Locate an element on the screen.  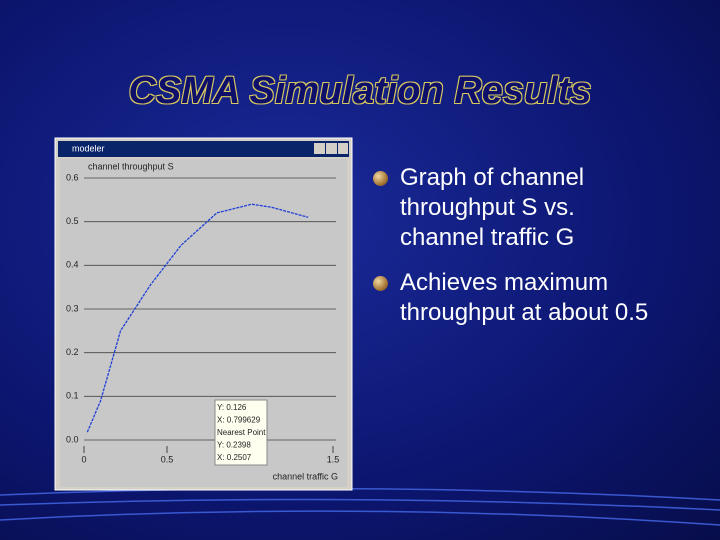
minimize-button is located at coordinates (319, 148).